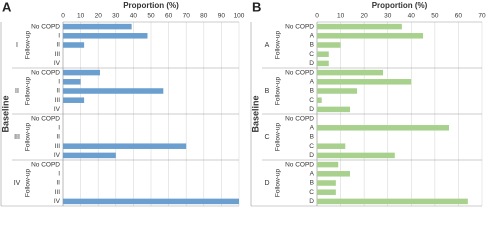 The image size is (500, 240). Describe the element at coordinates (266, 137) in the screenshot. I see `group-label: C` at that location.